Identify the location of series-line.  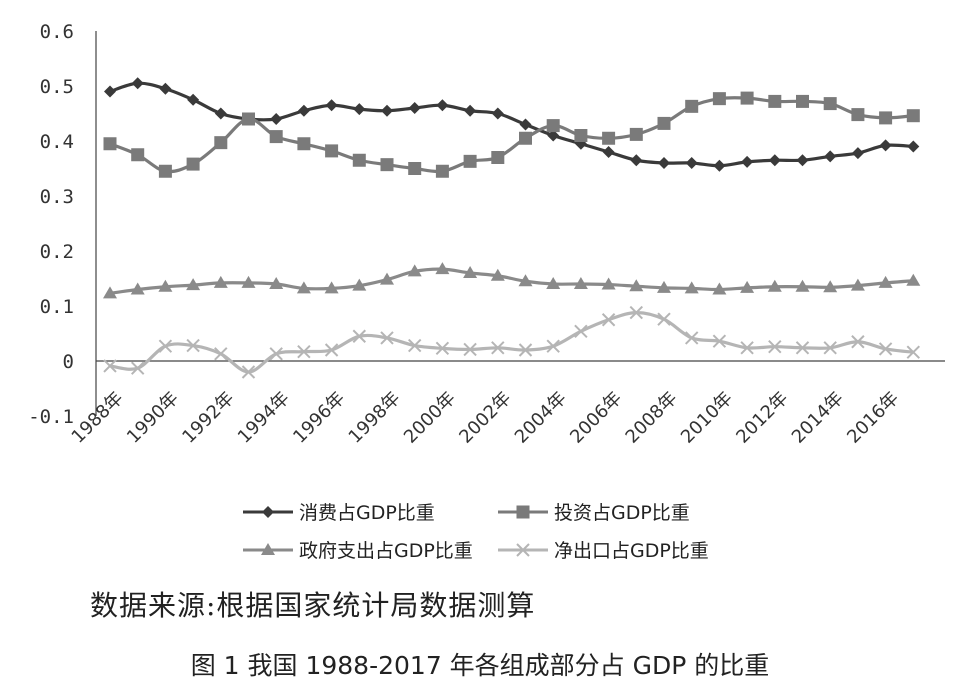
(511, 124).